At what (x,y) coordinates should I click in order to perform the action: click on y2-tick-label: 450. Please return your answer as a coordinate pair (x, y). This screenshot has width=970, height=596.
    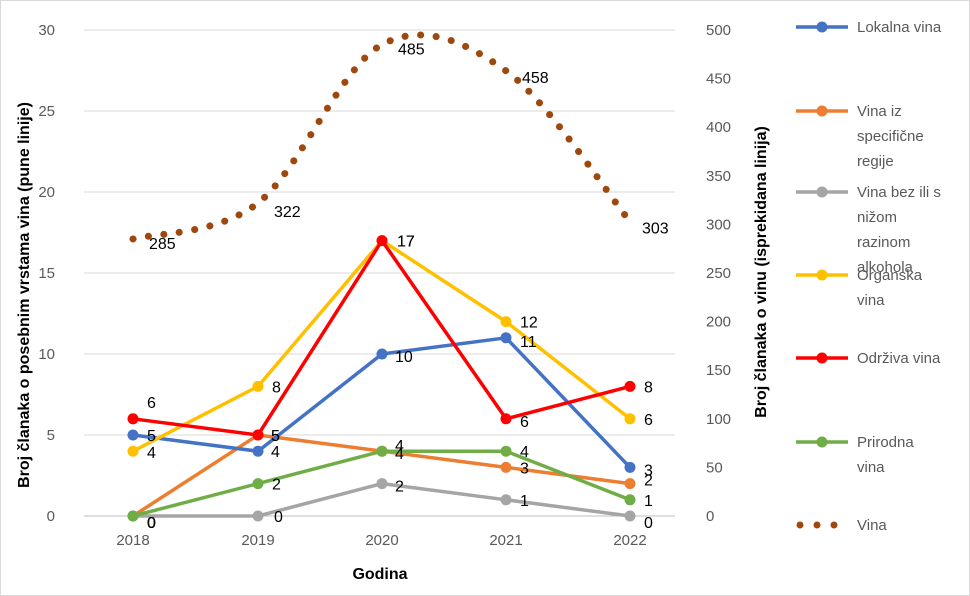
    Looking at the image, I should click on (718, 79).